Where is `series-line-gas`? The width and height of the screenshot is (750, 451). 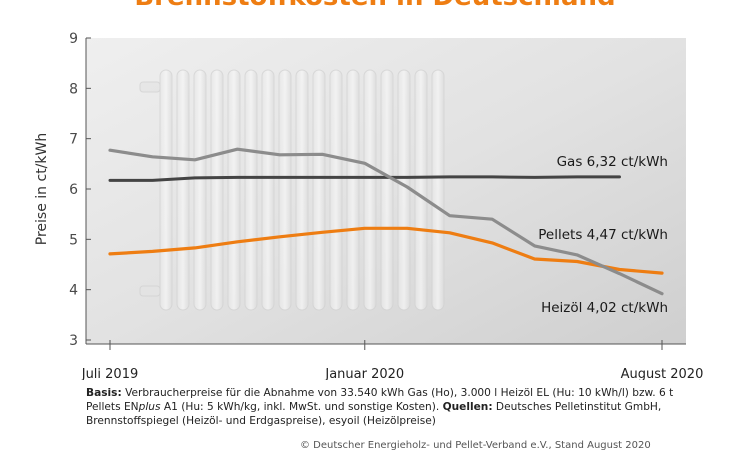
series-line-gas is located at coordinates (364, 178).